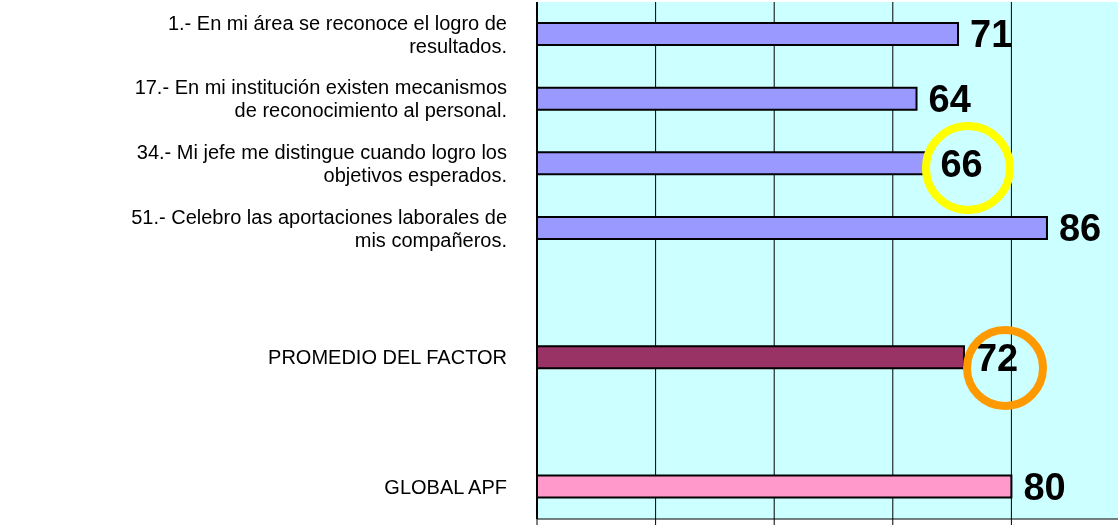 Image resolution: width=1118 pixels, height=527 pixels. I want to click on y-tick-label: PROMEDIO DEL FACTOR, so click(387, 357).